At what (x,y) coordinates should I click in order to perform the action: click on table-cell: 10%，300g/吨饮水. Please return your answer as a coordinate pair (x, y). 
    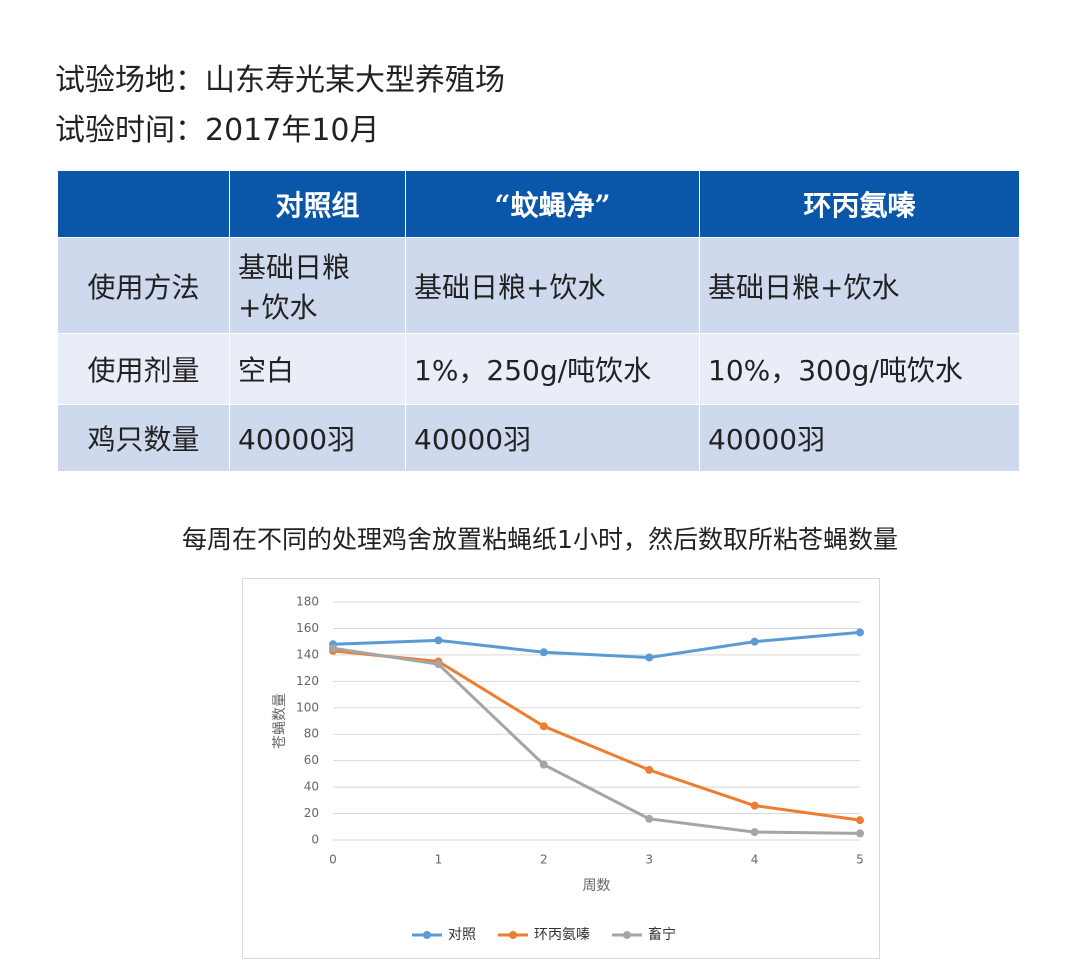
    Looking at the image, I should click on (859, 369).